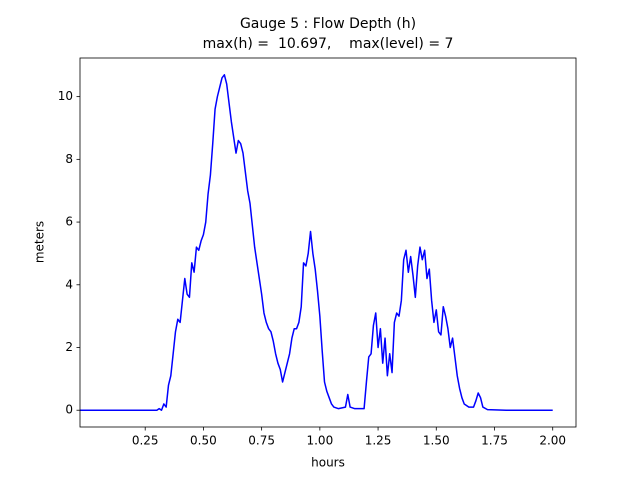  I want to click on chart-subtitle: max(h) = 10.697, max(level) = 7, so click(328, 44).